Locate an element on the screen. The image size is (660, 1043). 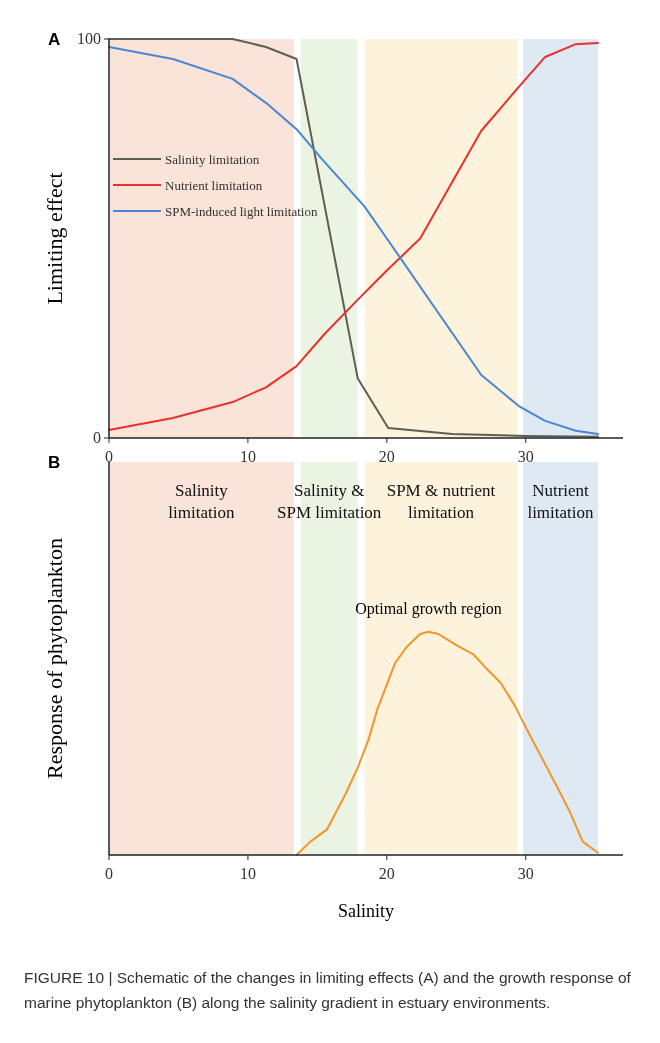
band-label: Nutrient limitation is located at coordinates (561, 501).